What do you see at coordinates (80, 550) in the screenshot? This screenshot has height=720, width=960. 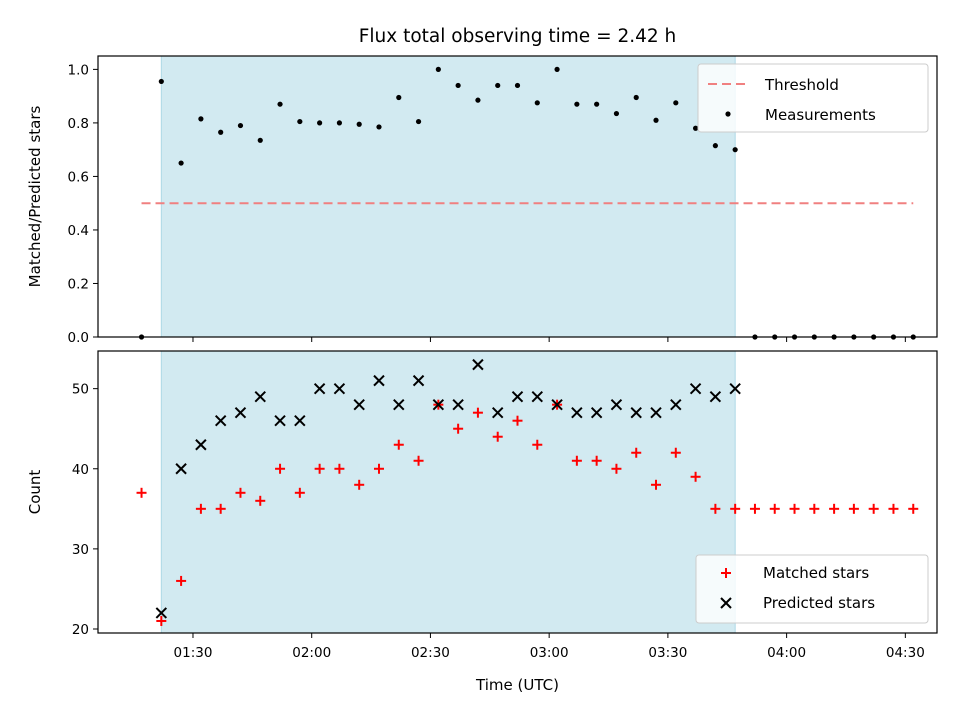 I see `bottom-ytick-label: 30` at bounding box center [80, 550].